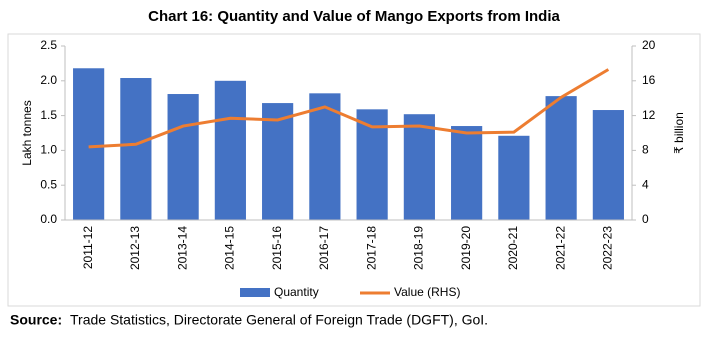  I want to click on y2-tick-label: 0, so click(645, 219).